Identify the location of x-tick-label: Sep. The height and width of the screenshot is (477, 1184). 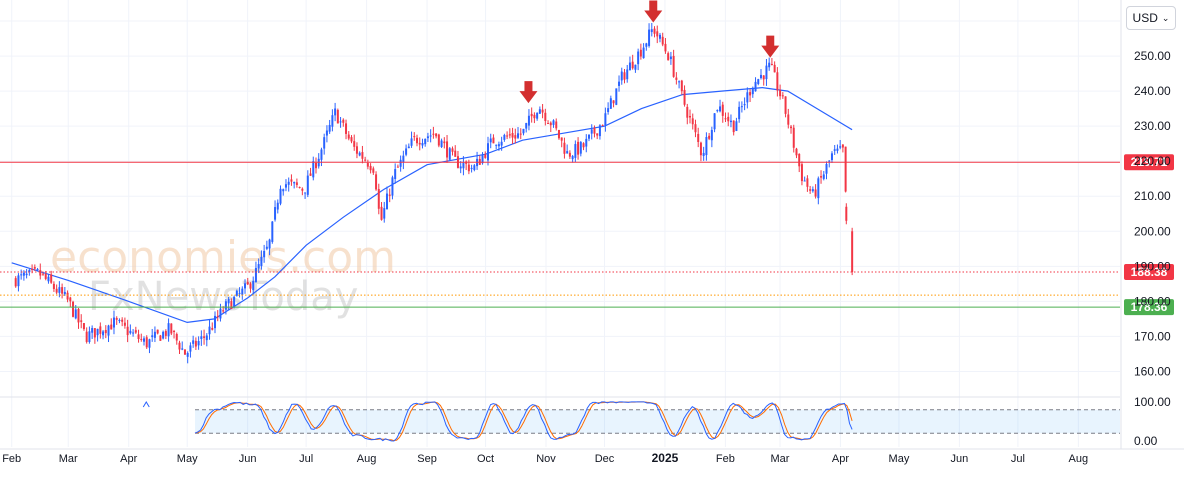
(427, 459).